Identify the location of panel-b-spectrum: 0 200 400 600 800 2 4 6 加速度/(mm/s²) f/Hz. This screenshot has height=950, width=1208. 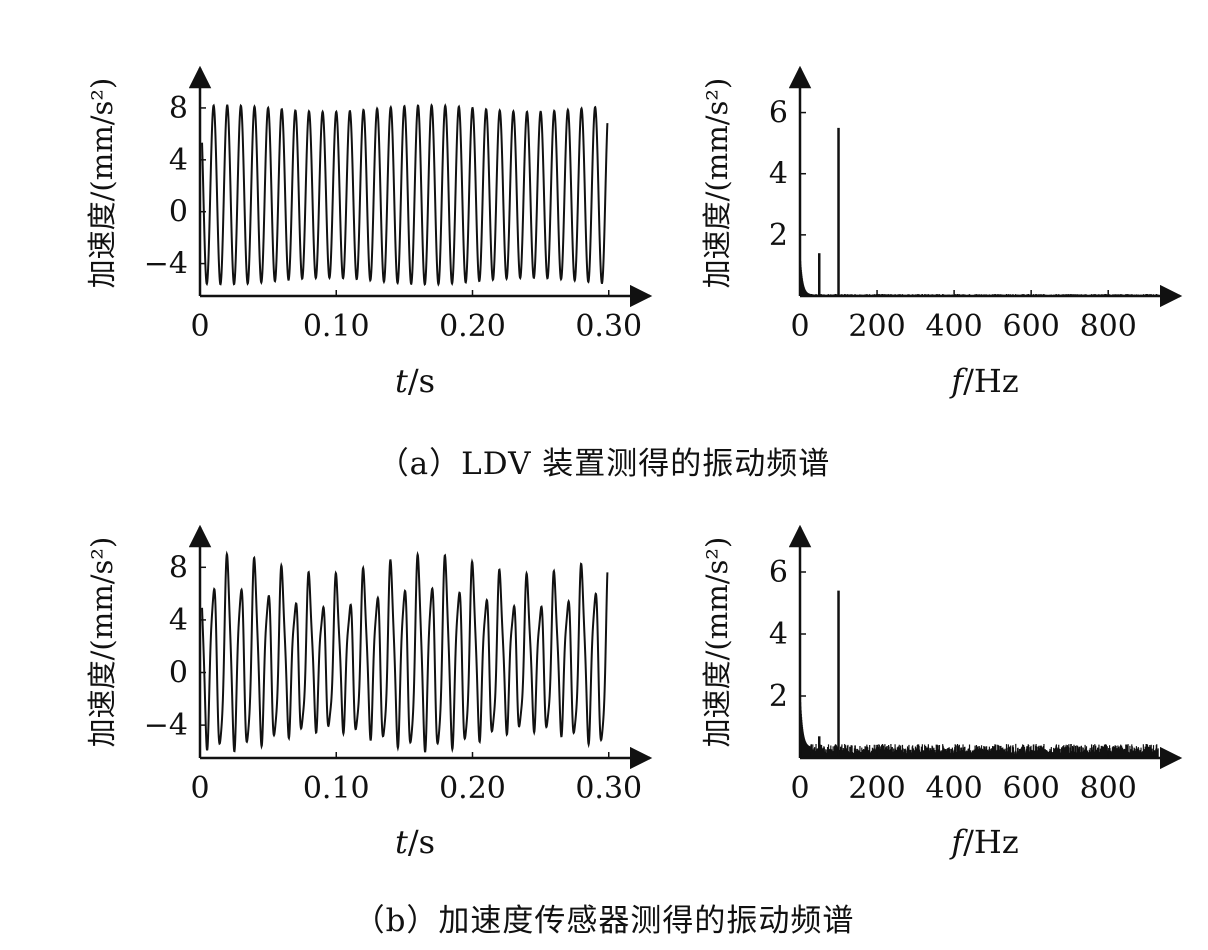
(941, 692).